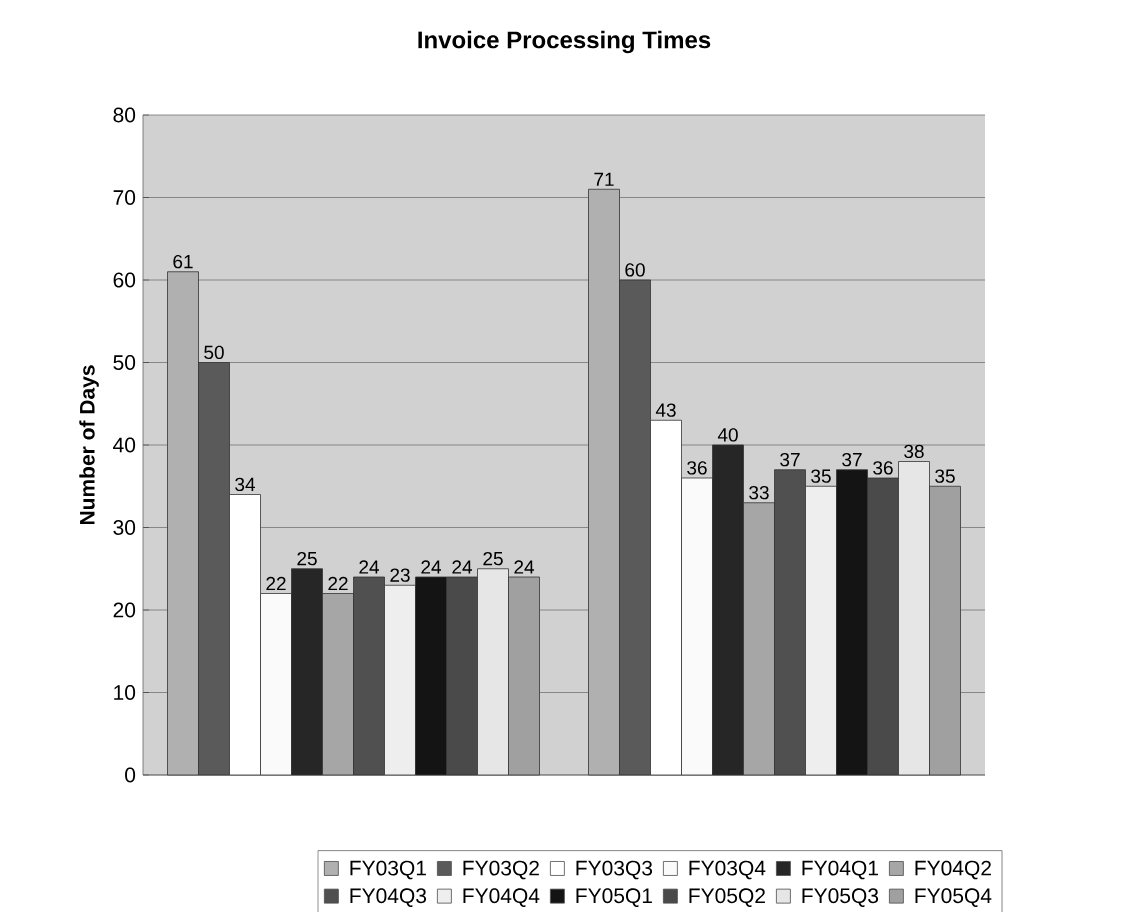 The image size is (1140, 912). I want to click on data-label: 40, so click(727, 435).